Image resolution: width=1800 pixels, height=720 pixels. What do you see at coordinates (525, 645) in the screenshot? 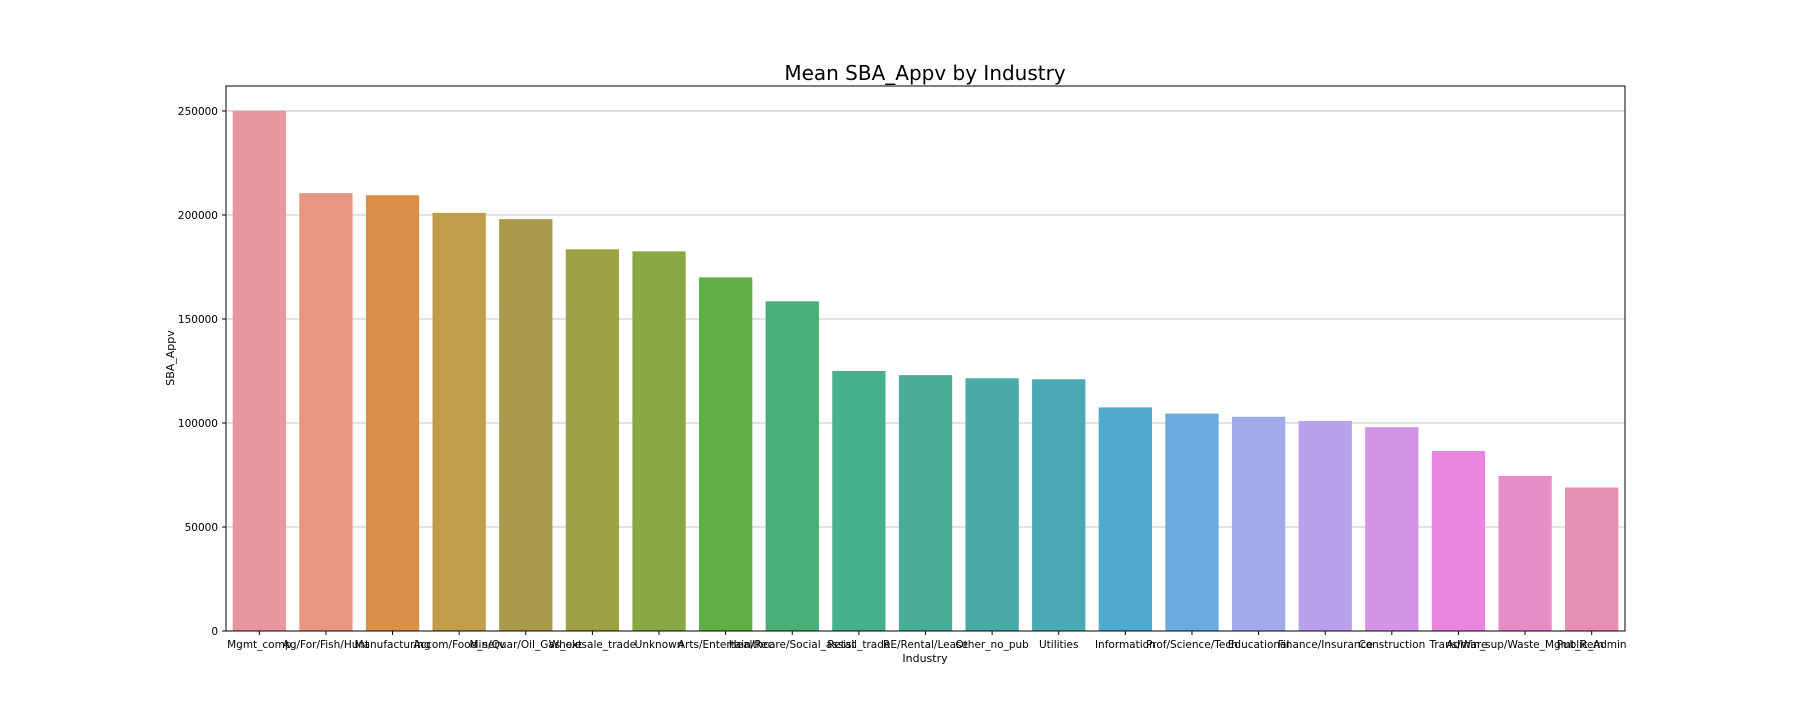
I see `x-tick-label: Min/Quar/Oil_Gas_ext` at bounding box center [525, 645].